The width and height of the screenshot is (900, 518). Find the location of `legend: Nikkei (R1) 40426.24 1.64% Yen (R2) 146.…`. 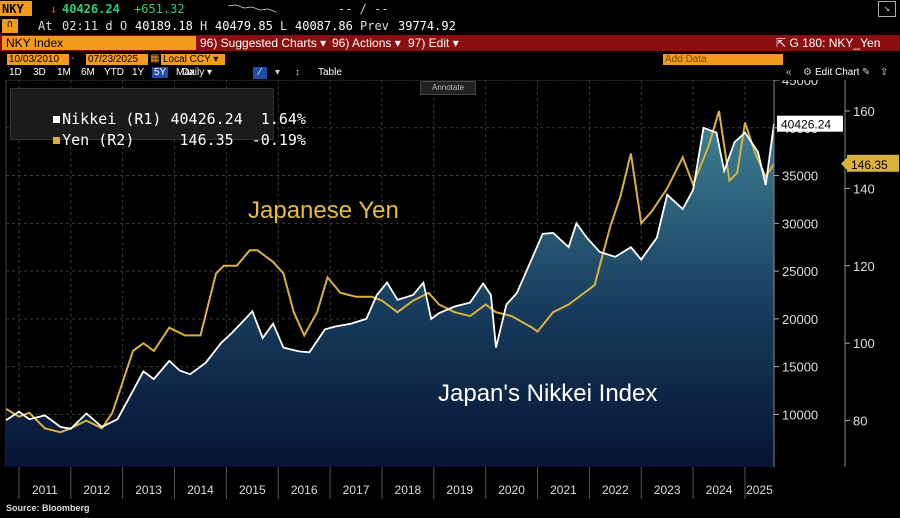

legend: Nikkei (R1) 40426.24 1.64% Yen (R2) 146.… is located at coordinates (158, 118).